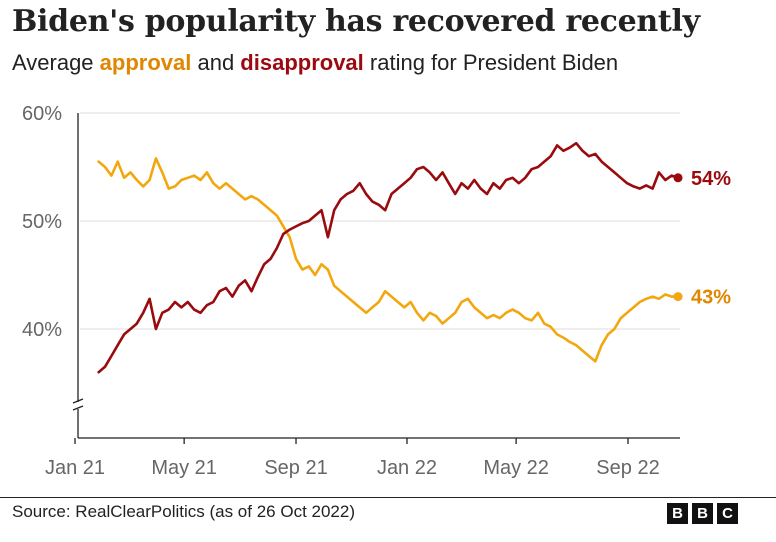 This screenshot has height=542, width=776. Describe the element at coordinates (42, 330) in the screenshot. I see `y-tick-label: 40%` at that location.